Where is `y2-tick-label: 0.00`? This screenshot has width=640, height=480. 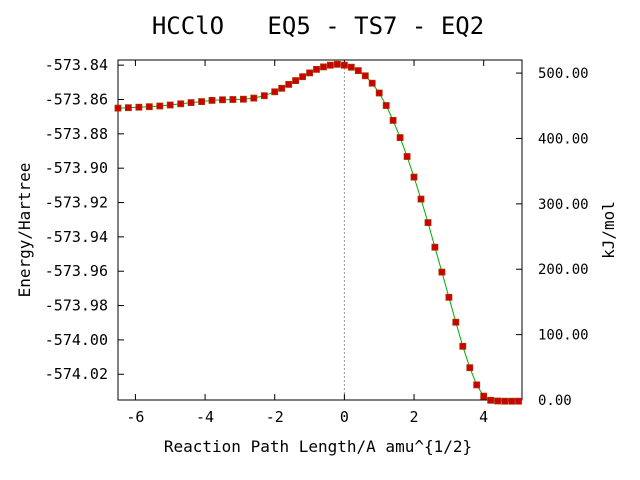
y2-tick-label: 0.00 is located at coordinates (555, 401).